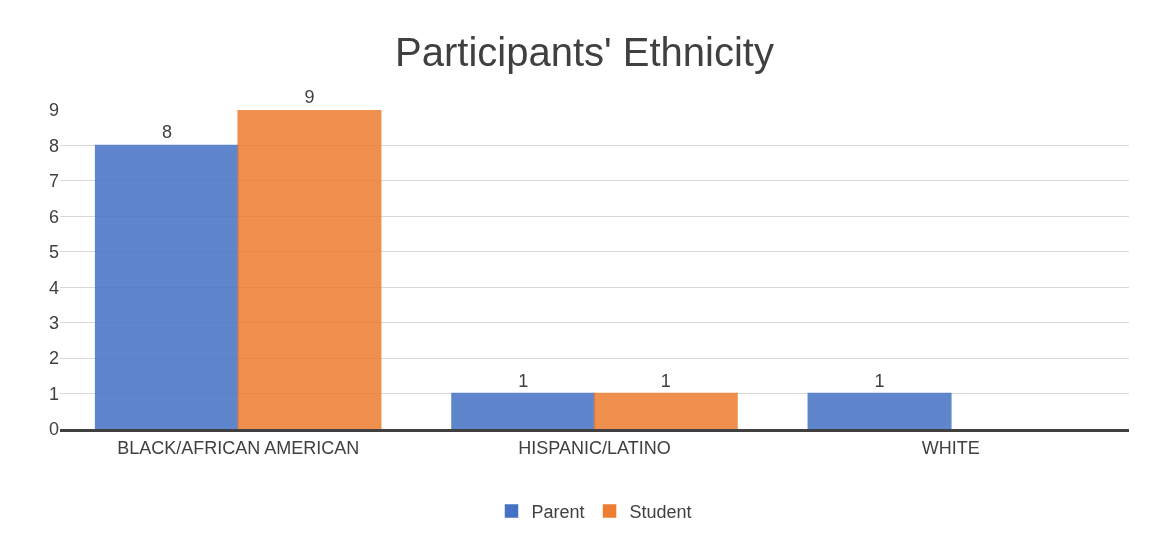 This screenshot has width=1169, height=549. I want to click on legend-label: Parent, so click(558, 512).